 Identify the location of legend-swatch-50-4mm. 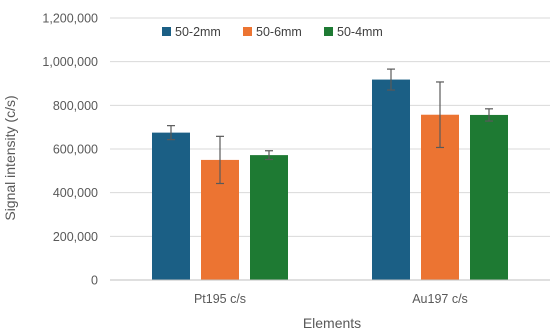
(328, 31).